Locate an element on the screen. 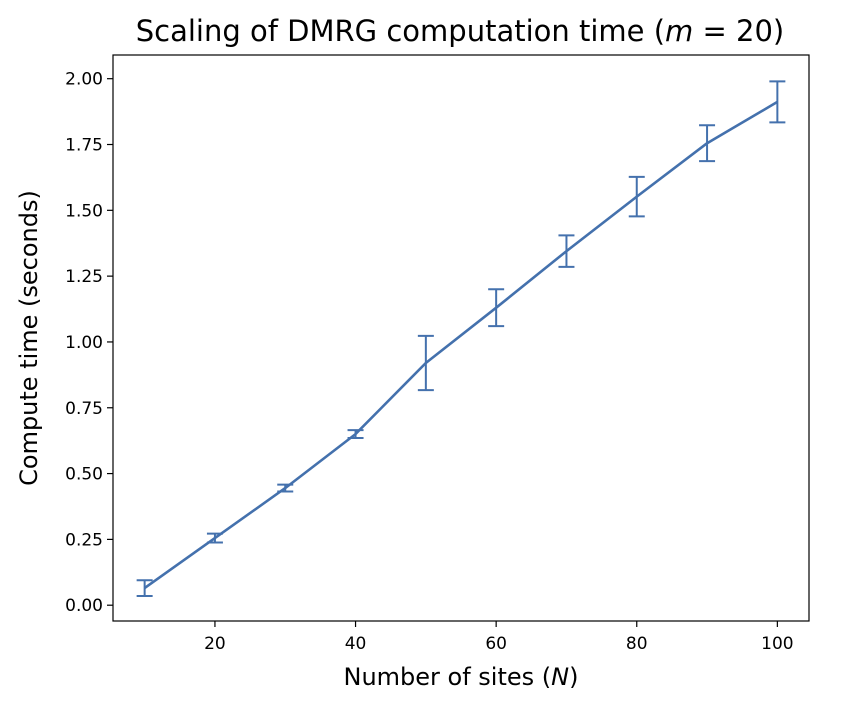  y-tick-label: 0.75 is located at coordinates (84, 409).